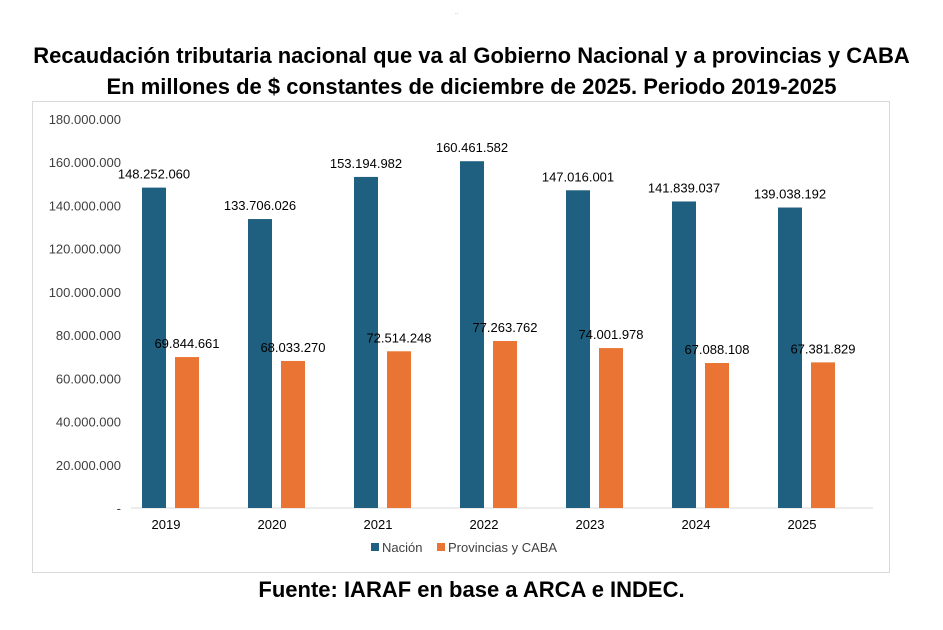  What do you see at coordinates (85, 249) in the screenshot?
I see `y-tick-label: 120.000.000` at bounding box center [85, 249].